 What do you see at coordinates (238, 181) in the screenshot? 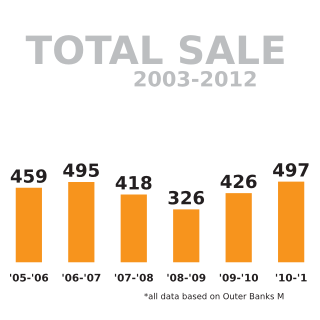
I see `data-label: 426` at bounding box center [238, 181].